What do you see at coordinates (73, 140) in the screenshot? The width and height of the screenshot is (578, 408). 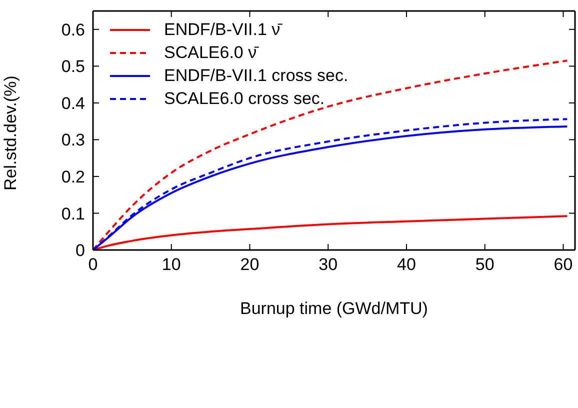 I see `y-tick-label: 0.3` at bounding box center [73, 140].